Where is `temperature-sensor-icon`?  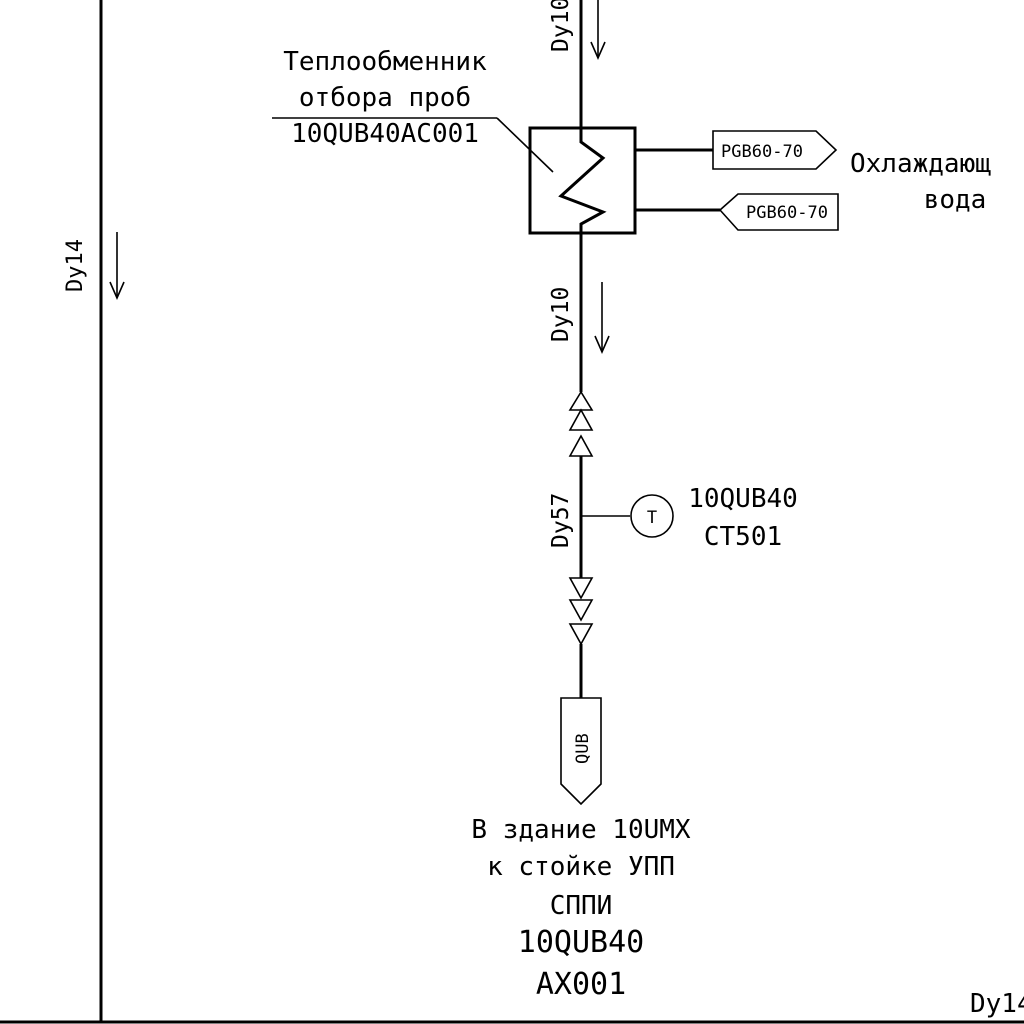
temperature-sensor-icon is located at coordinates (652, 516).